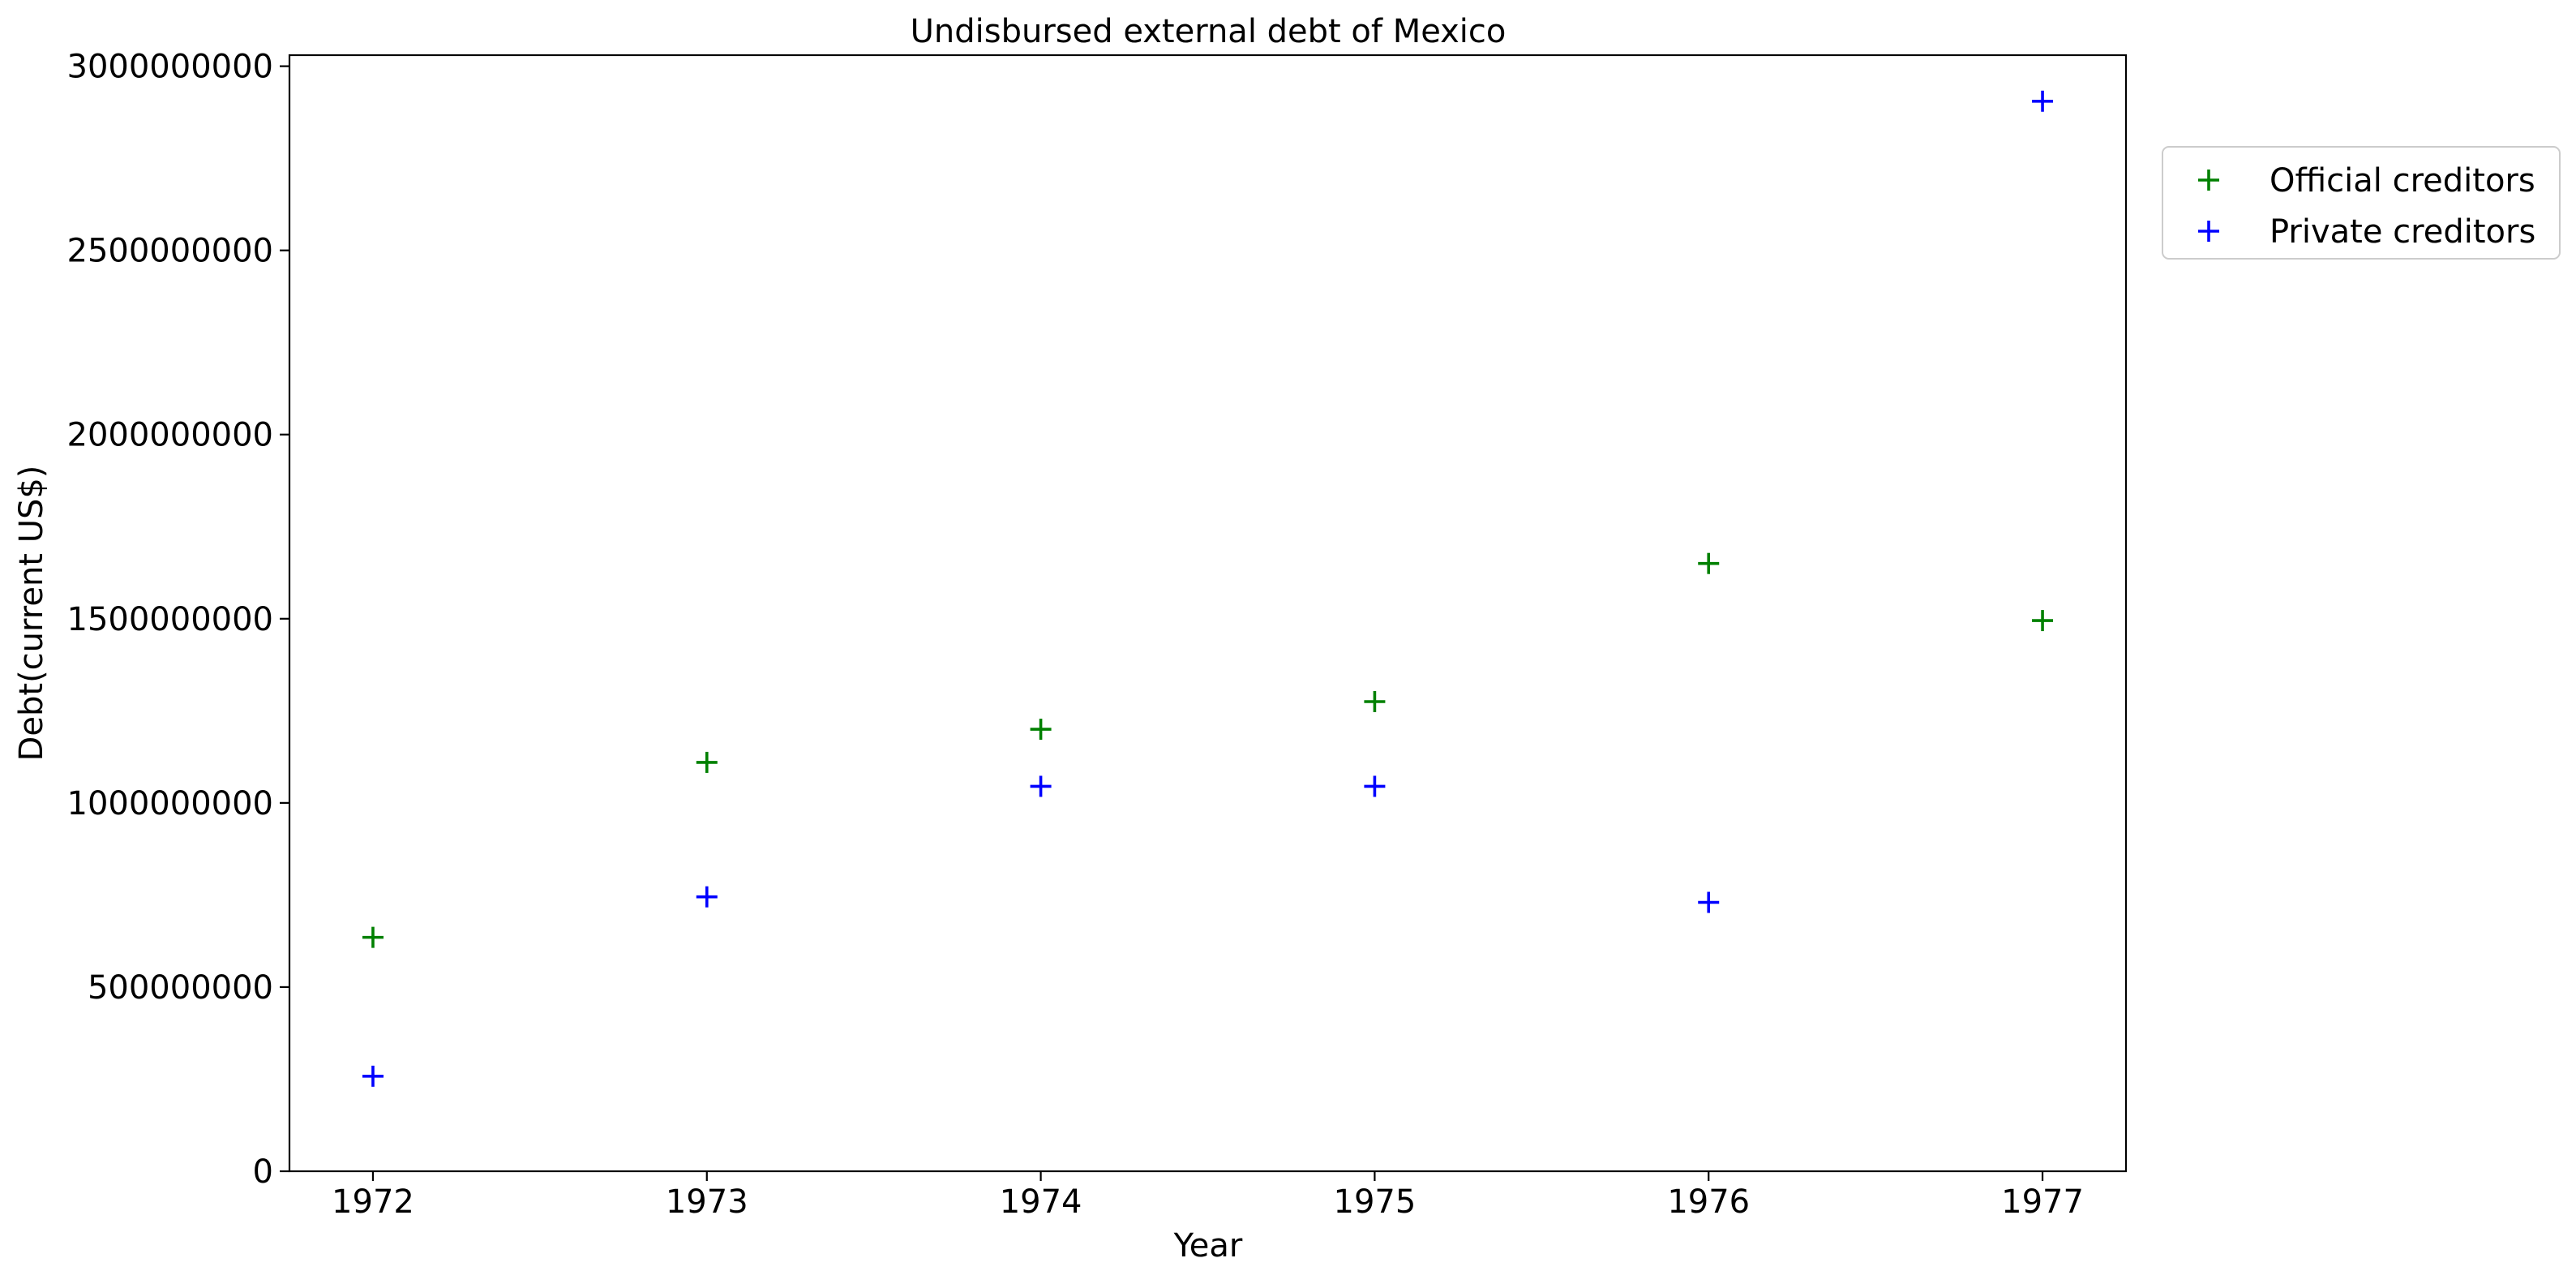  What do you see at coordinates (170, 435) in the screenshot?
I see `y-tick-label: 2000000000` at bounding box center [170, 435].